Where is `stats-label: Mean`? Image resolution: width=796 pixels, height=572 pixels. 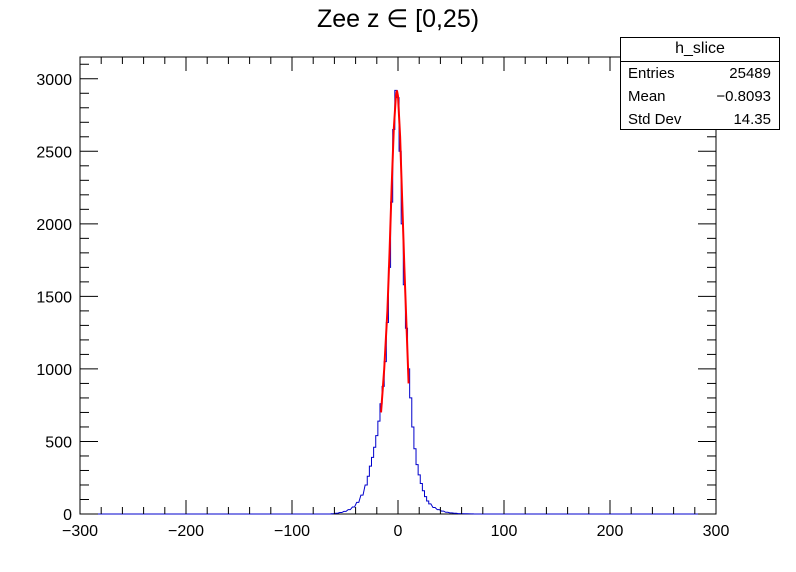 stats-label: Mean is located at coordinates (647, 96).